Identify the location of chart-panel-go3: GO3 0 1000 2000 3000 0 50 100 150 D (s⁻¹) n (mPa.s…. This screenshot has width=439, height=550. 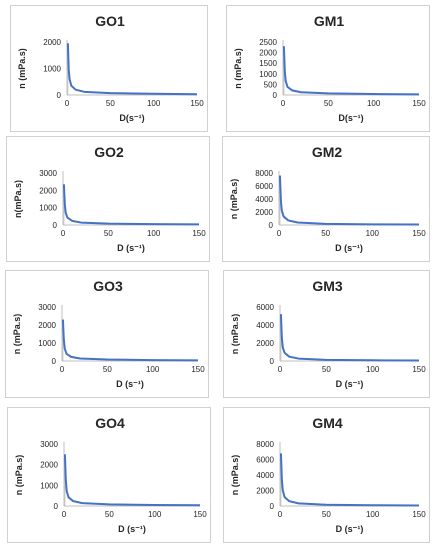
(107, 334).